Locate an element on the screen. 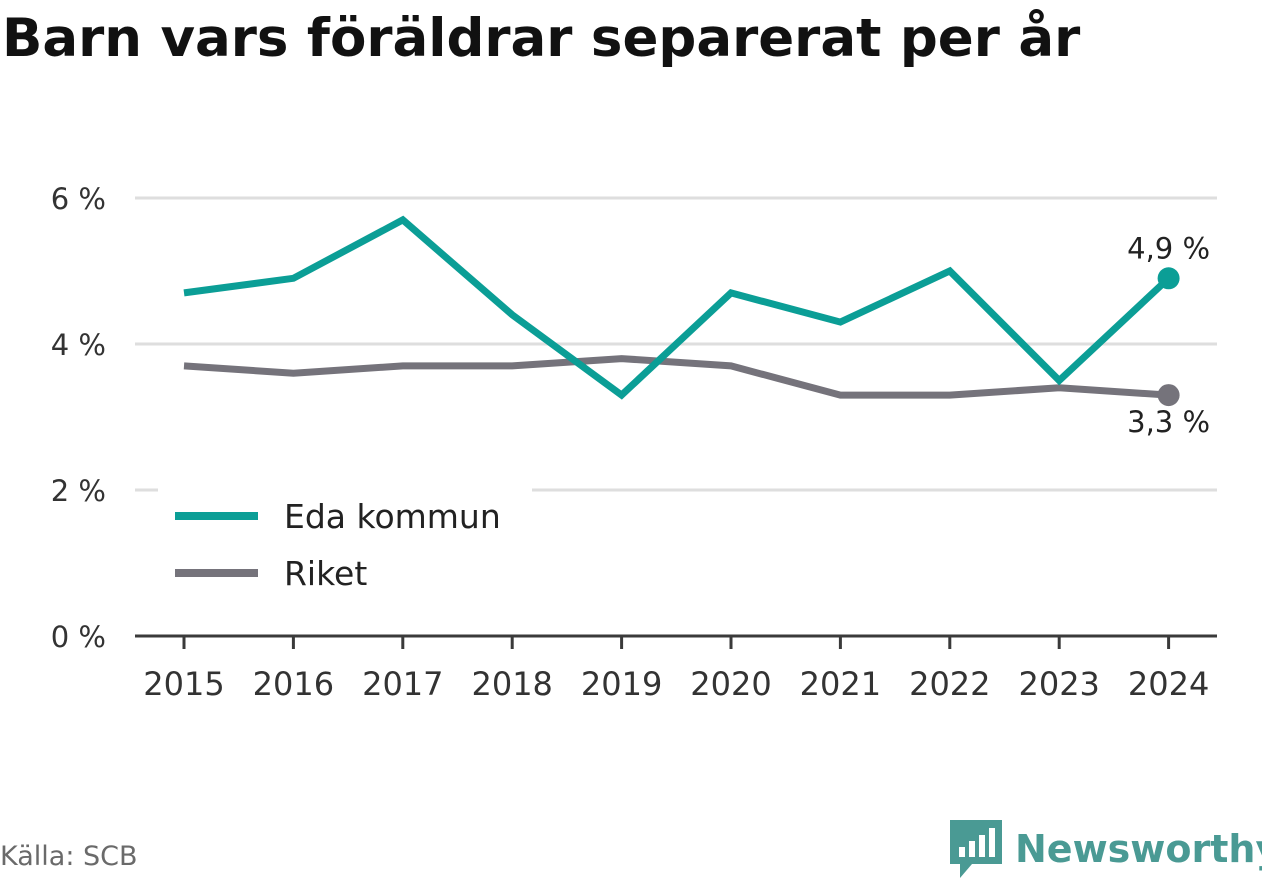 Image resolution: width=1262 pixels, height=880 pixels. brand-name: Newsworthy is located at coordinates (1138, 849).